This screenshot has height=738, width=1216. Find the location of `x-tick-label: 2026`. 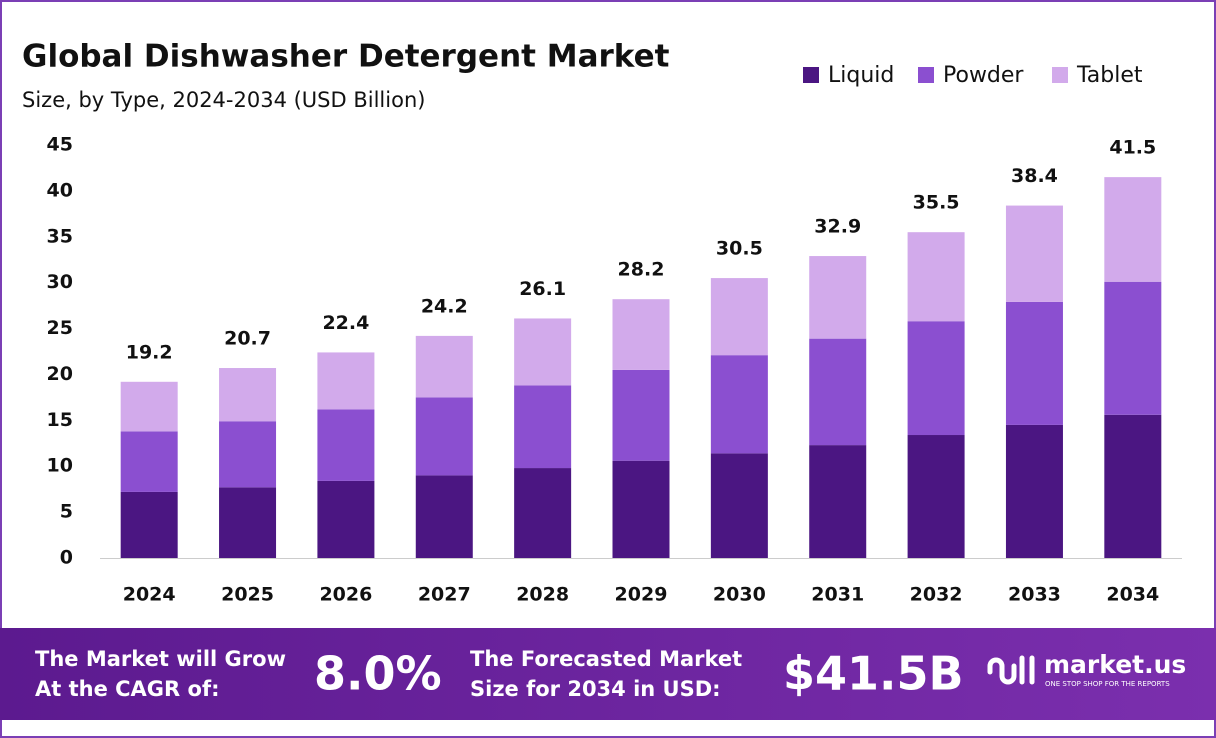

x-tick-label: 2026 is located at coordinates (345, 595).